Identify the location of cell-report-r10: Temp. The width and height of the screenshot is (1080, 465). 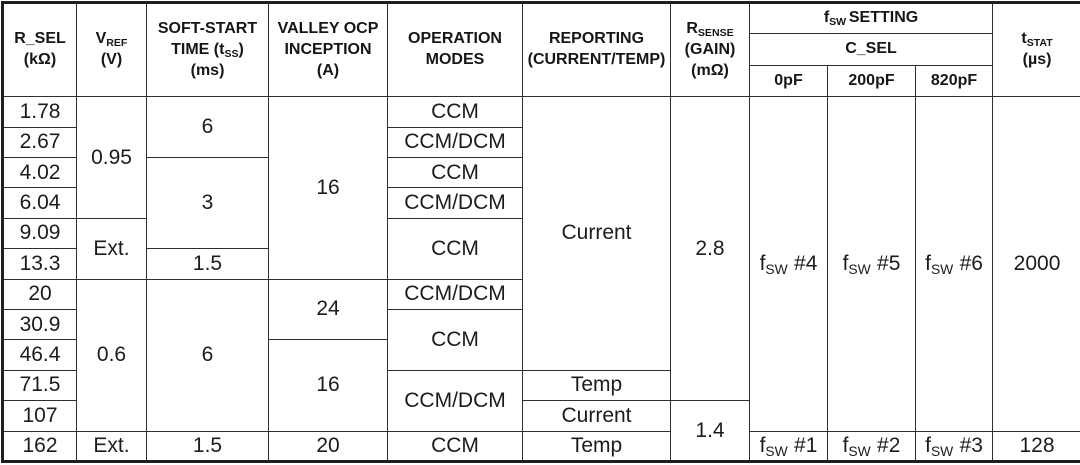
(597, 385).